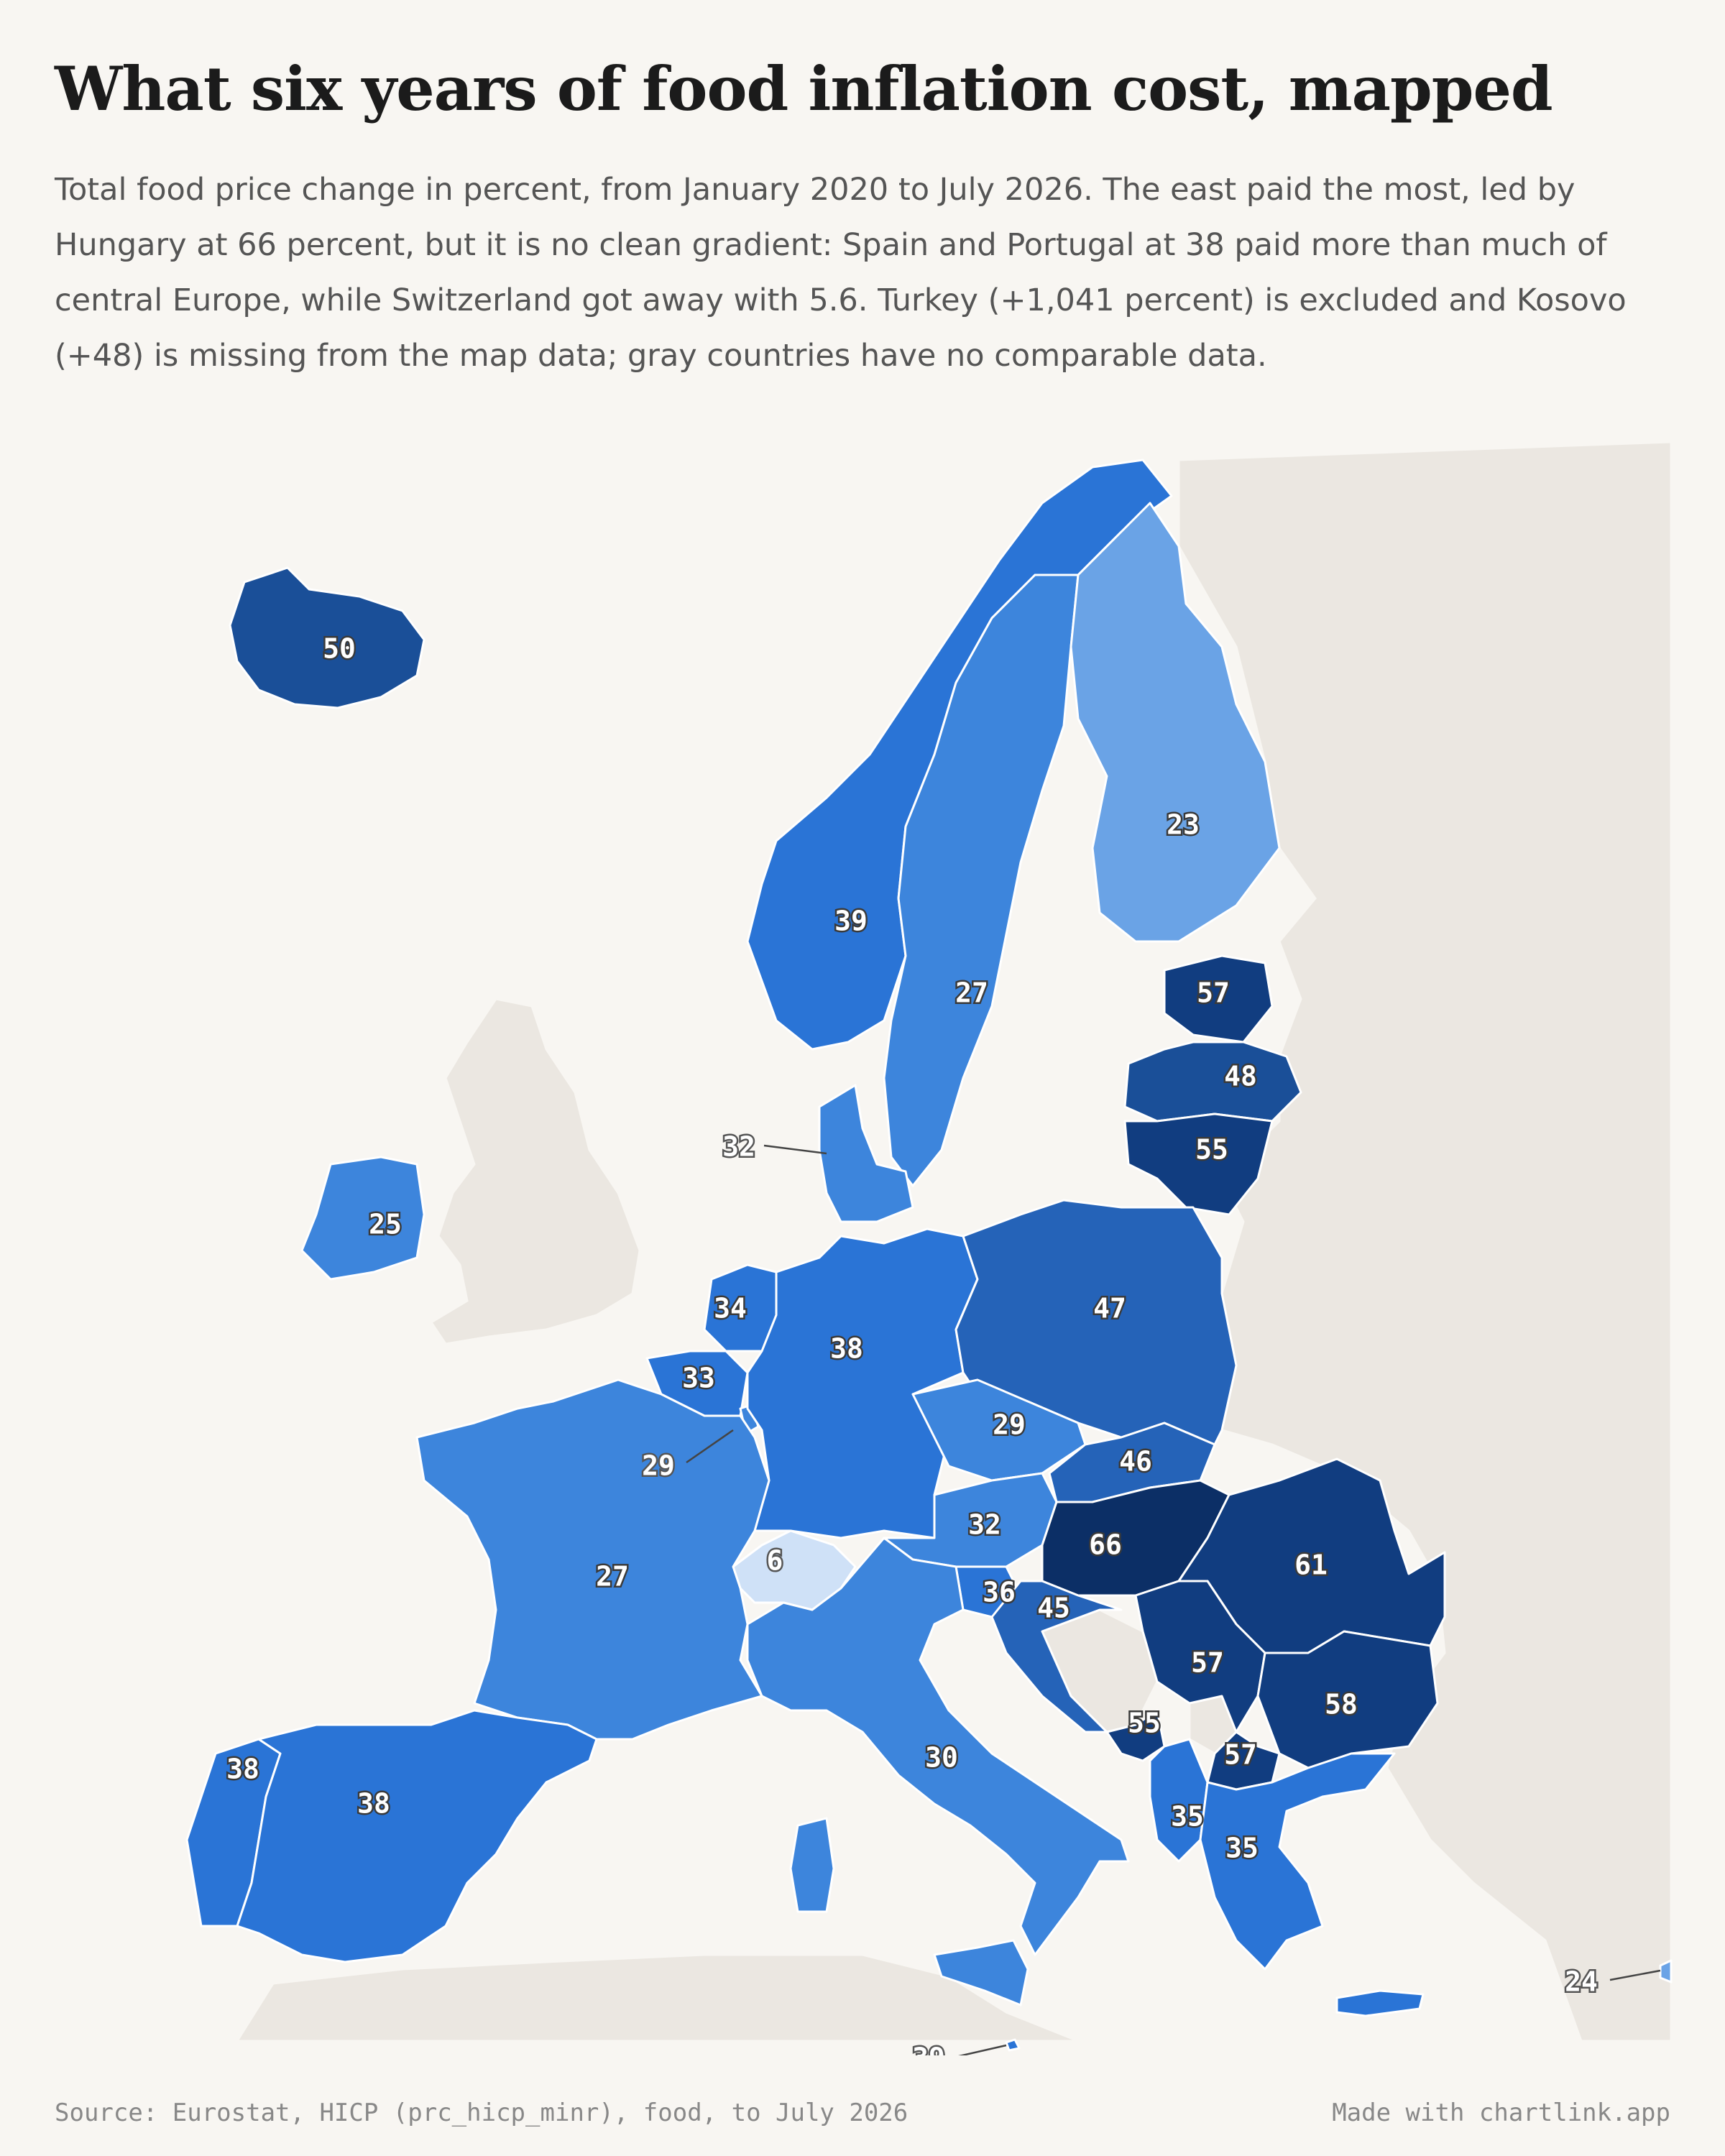 This screenshot has height=2156, width=1725. Describe the element at coordinates (1175, 723) in the screenshot. I see `country-finland` at that location.